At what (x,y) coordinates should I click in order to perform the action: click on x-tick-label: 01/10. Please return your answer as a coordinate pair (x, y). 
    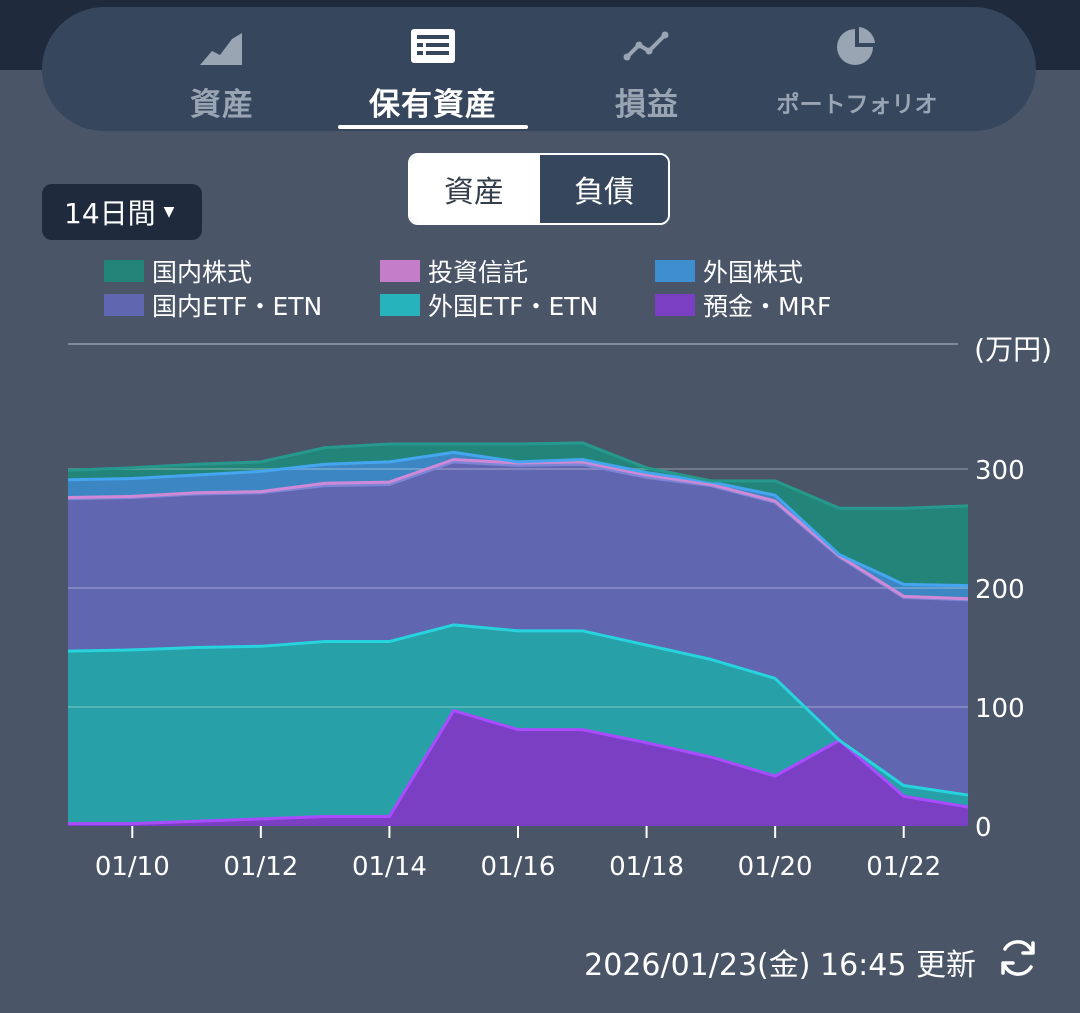
    Looking at the image, I should click on (132, 867).